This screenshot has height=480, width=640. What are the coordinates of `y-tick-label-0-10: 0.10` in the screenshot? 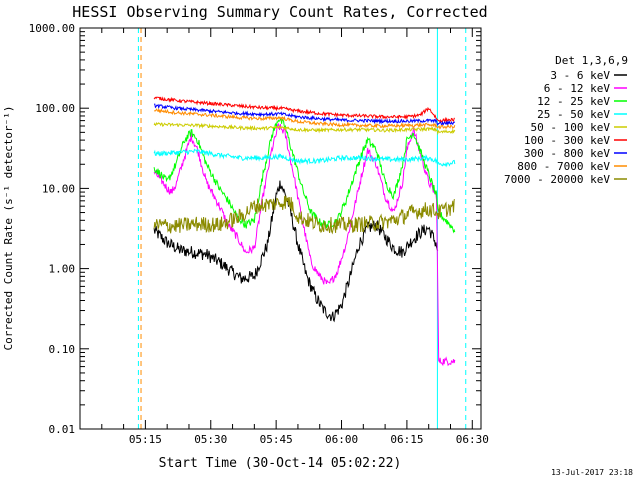 It's located at (62, 349).